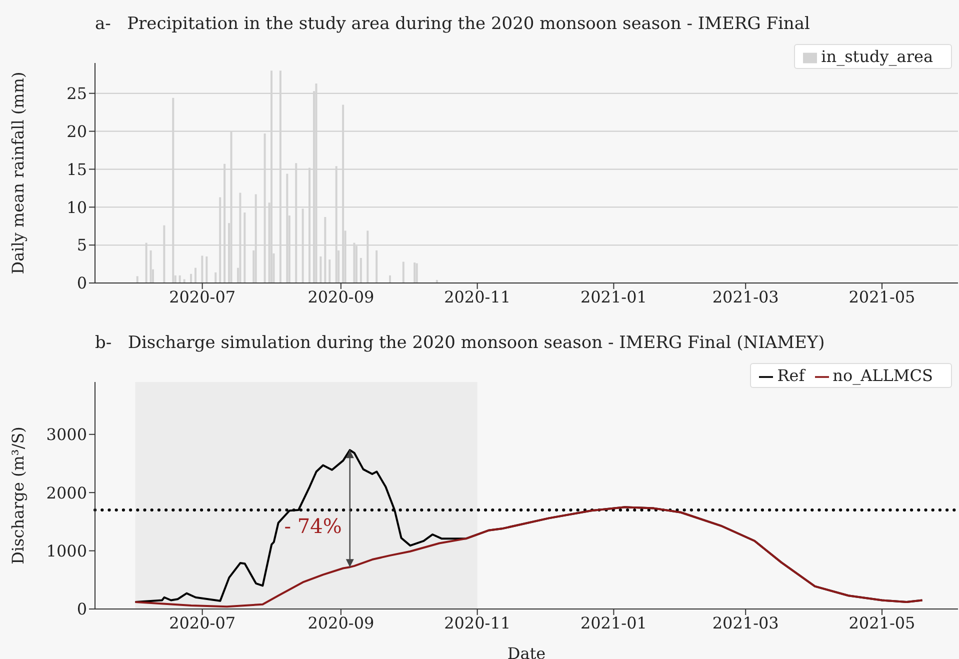  What do you see at coordinates (18, 173) in the screenshot?
I see `y-axis-title: Daily mean rainfall (mm)` at bounding box center [18, 173].